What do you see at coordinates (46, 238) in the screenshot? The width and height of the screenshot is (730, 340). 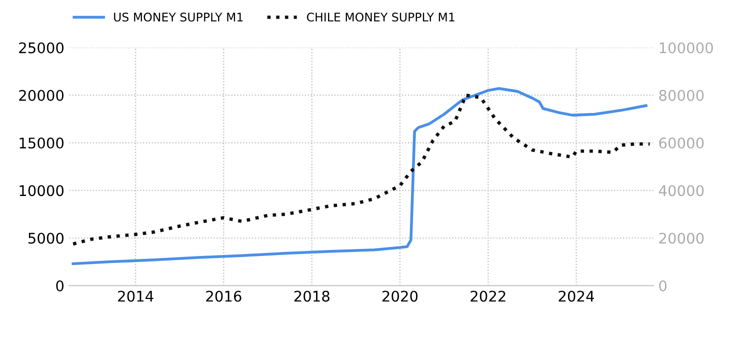 I see `y-tick-label: 5000` at bounding box center [46, 238].